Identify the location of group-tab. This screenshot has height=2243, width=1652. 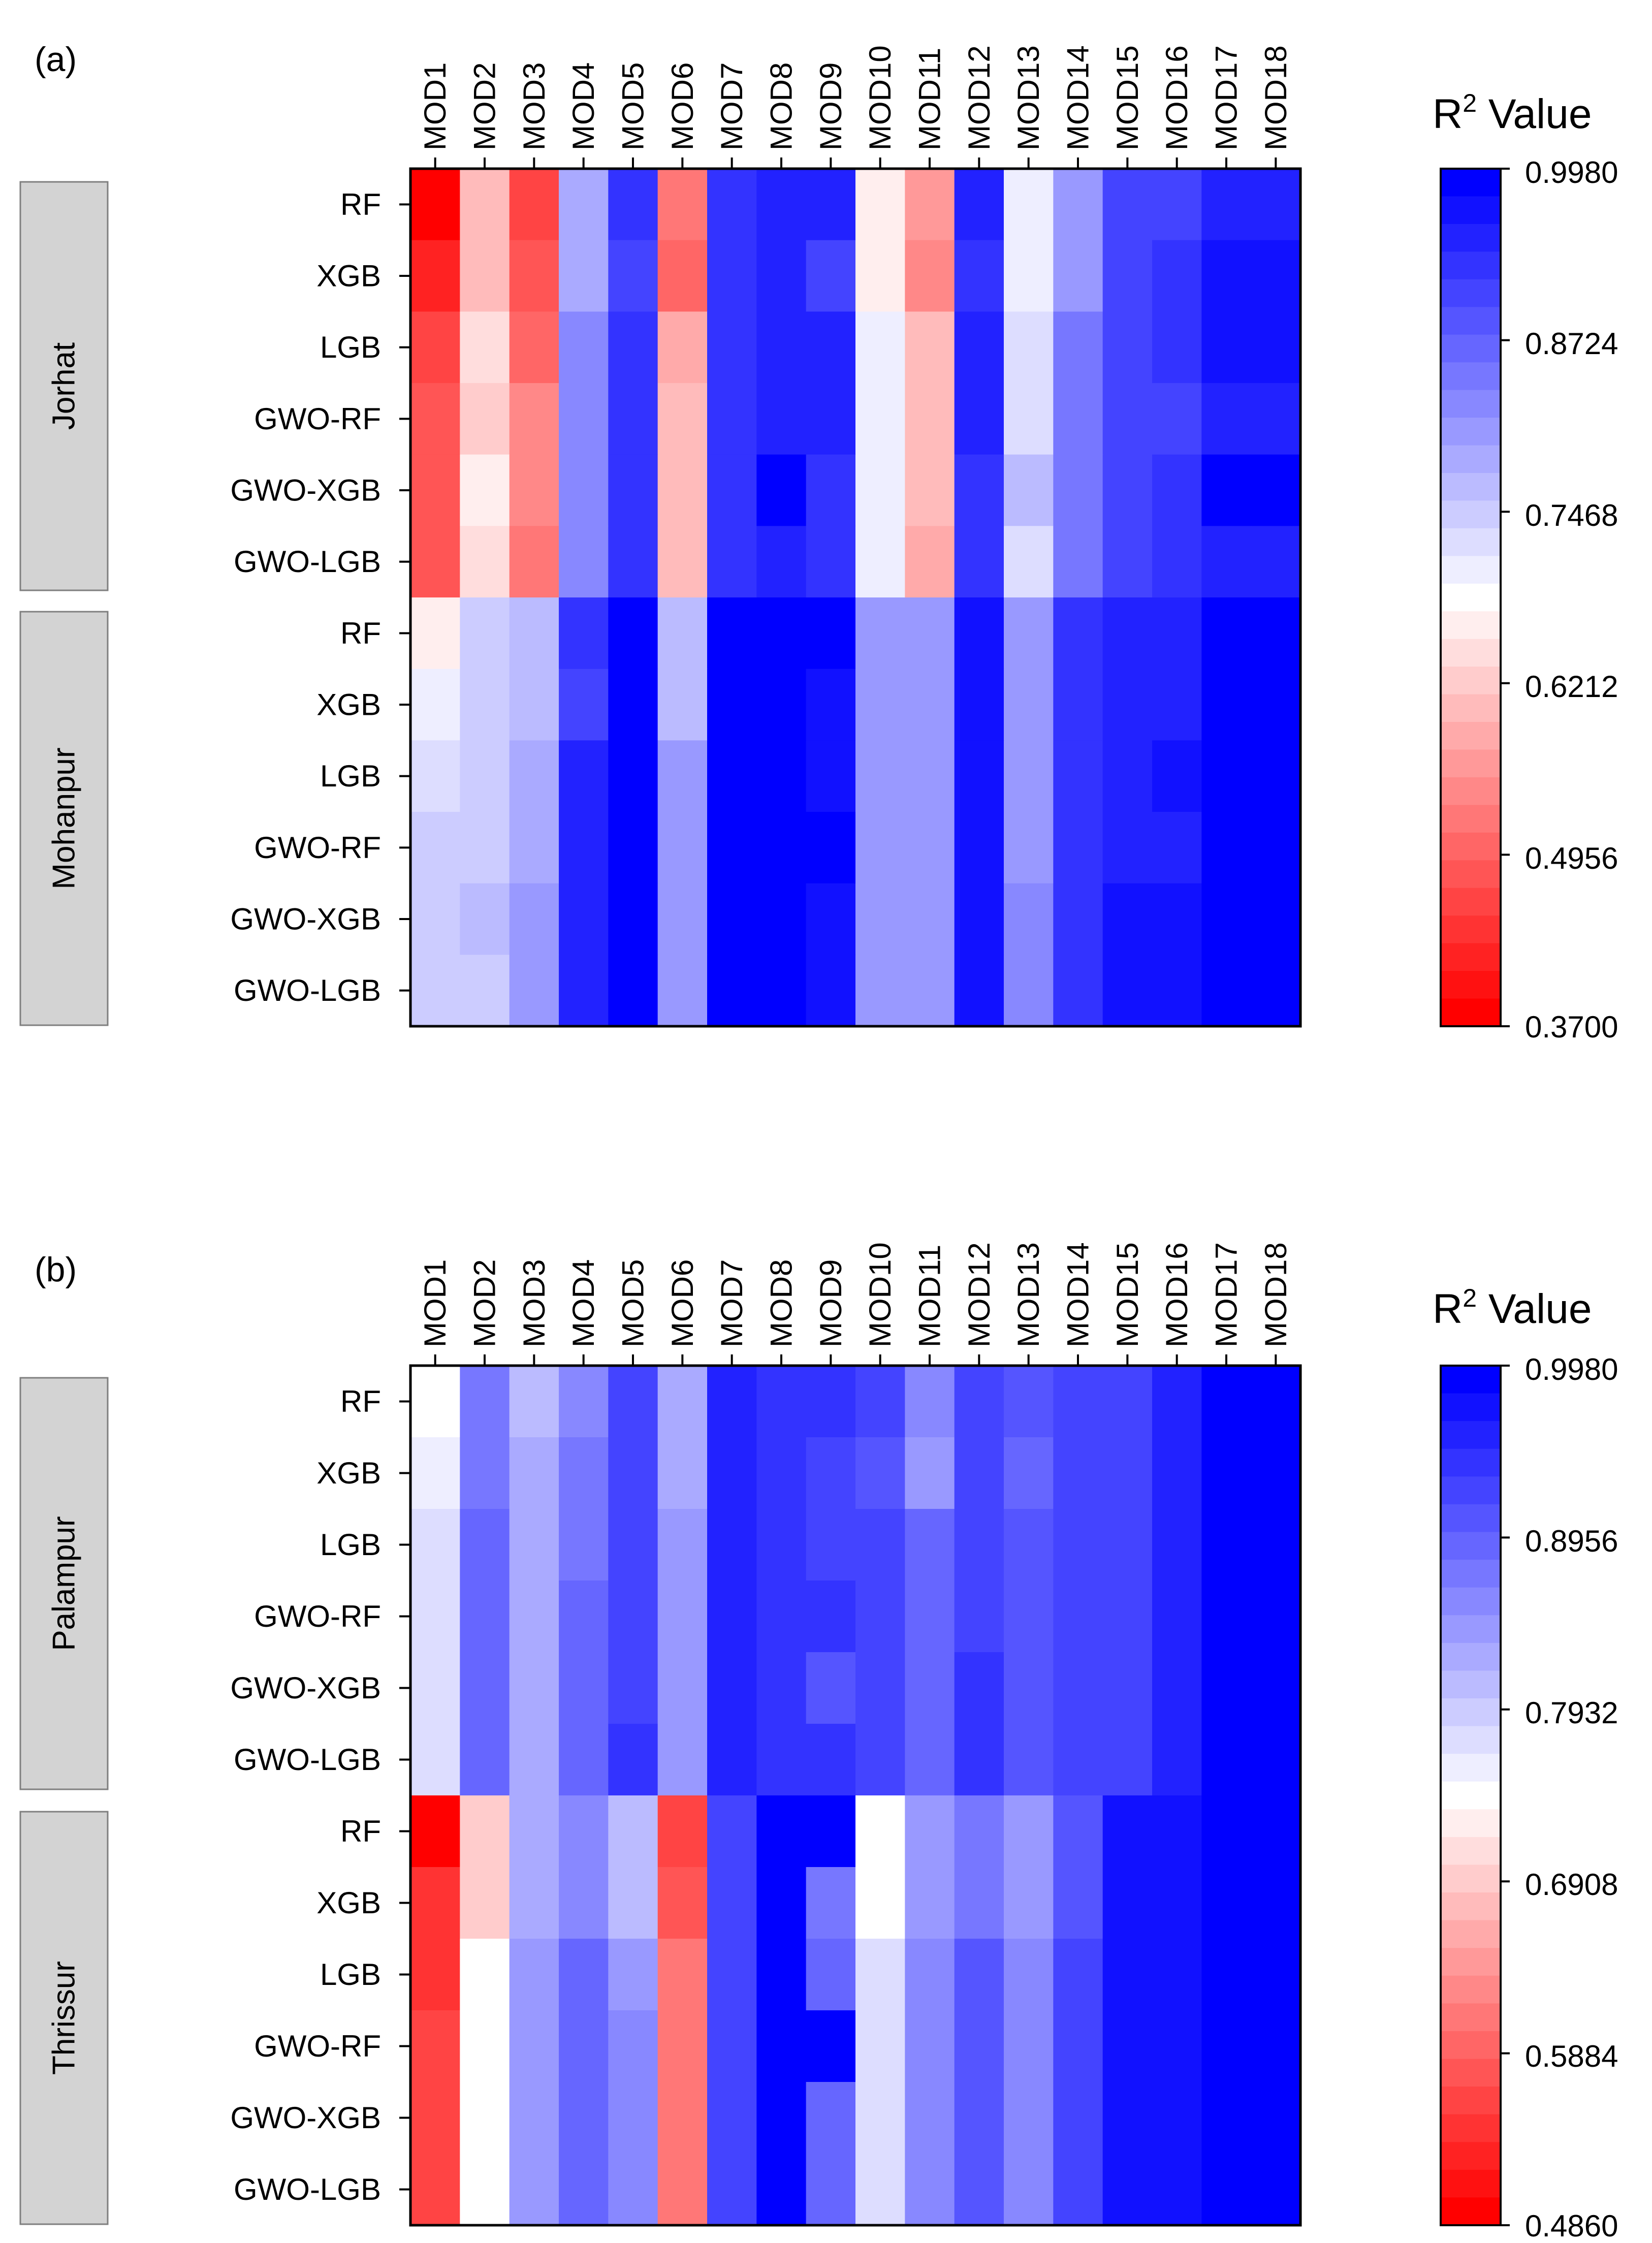
(64, 819).